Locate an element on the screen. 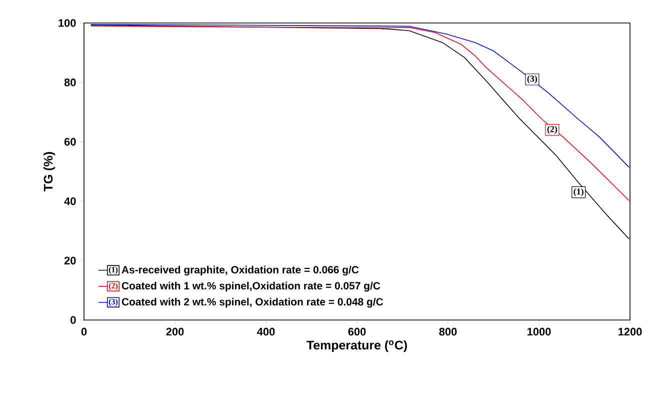 Image resolution: width=654 pixels, height=413 pixels. x-tick-label: 1000 is located at coordinates (539, 332).